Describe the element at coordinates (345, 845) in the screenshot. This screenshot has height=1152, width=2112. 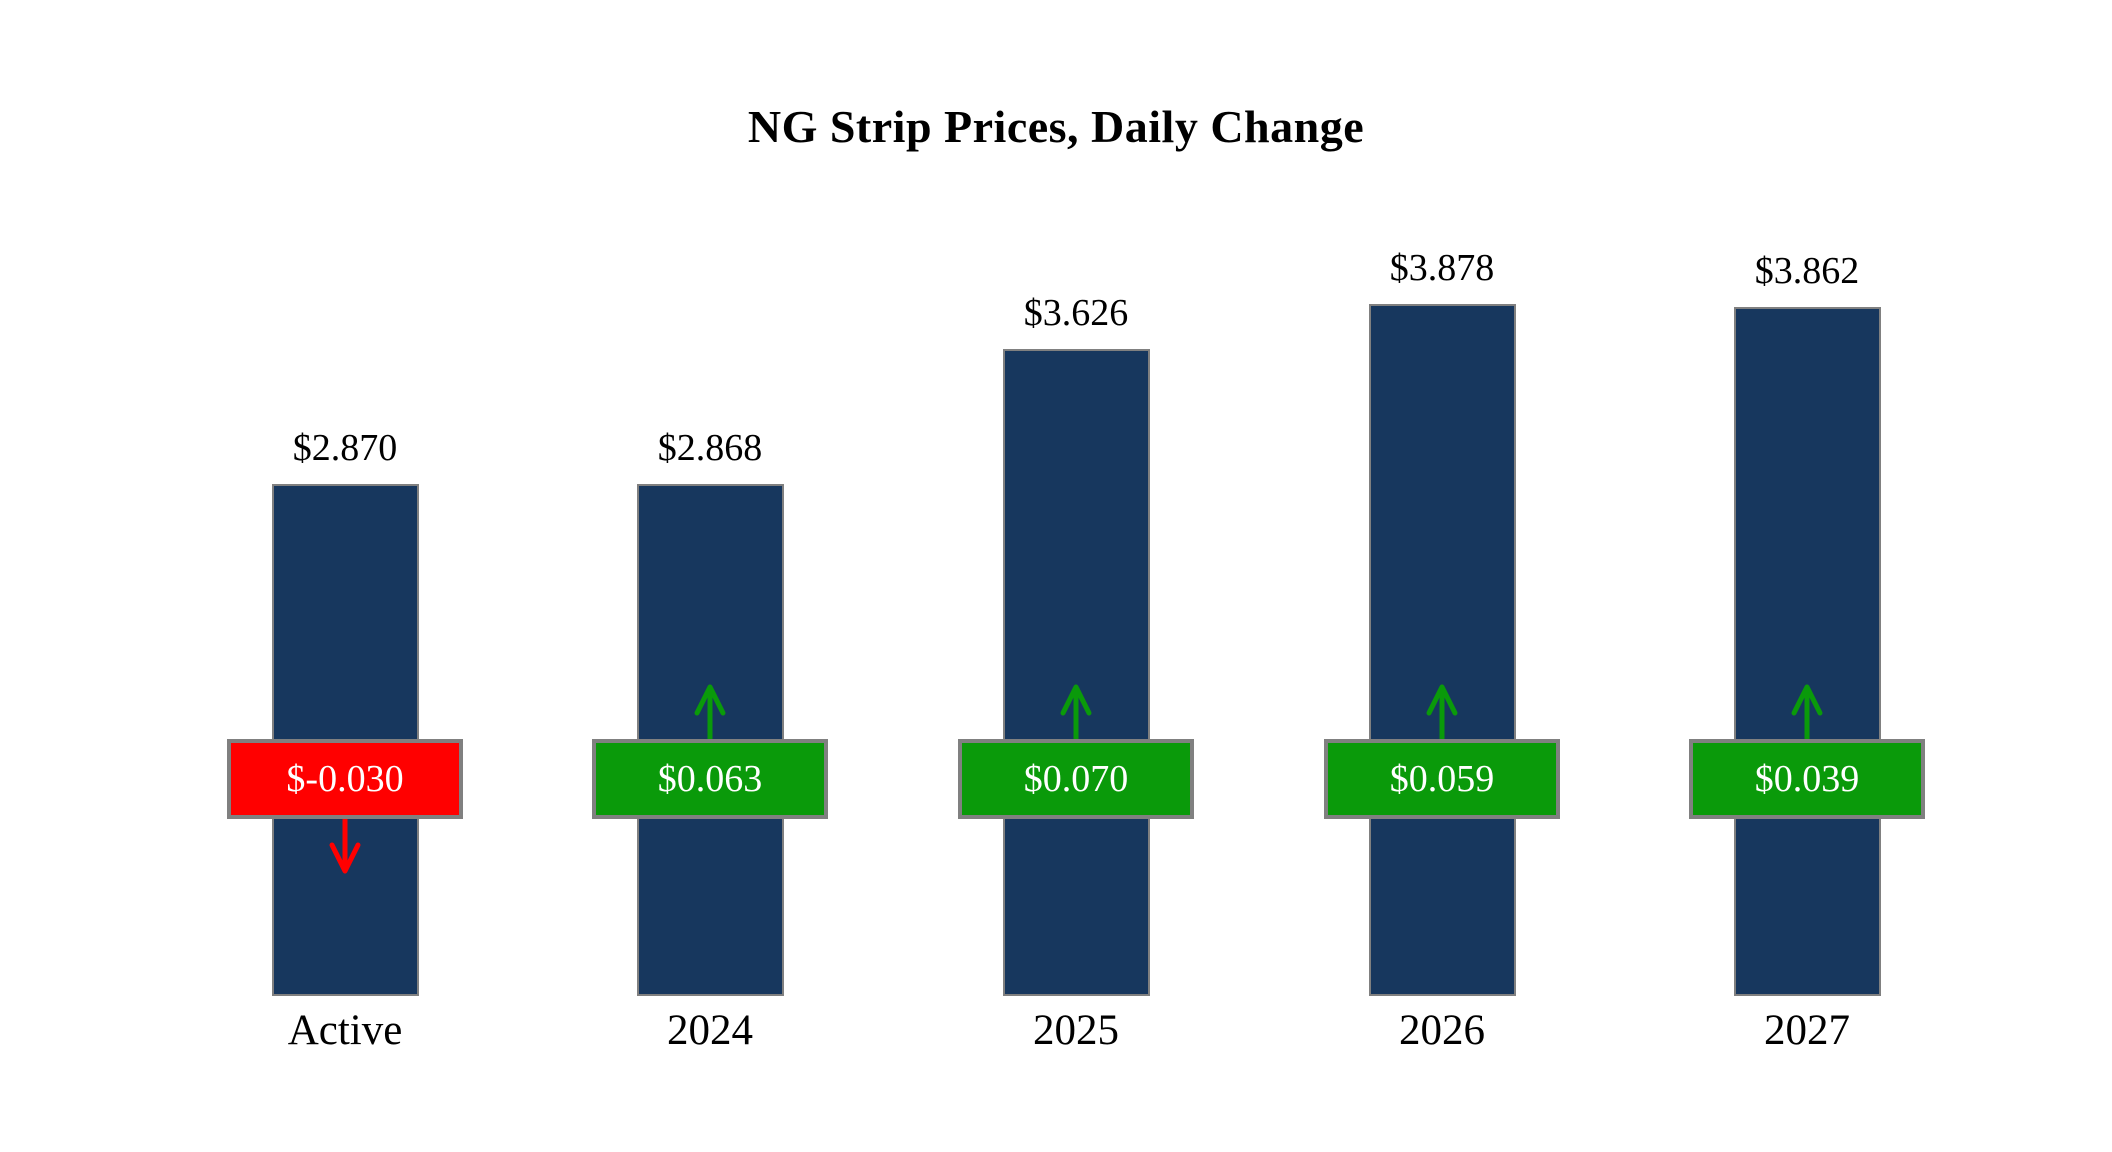
I see `down-arrow-icon` at that location.